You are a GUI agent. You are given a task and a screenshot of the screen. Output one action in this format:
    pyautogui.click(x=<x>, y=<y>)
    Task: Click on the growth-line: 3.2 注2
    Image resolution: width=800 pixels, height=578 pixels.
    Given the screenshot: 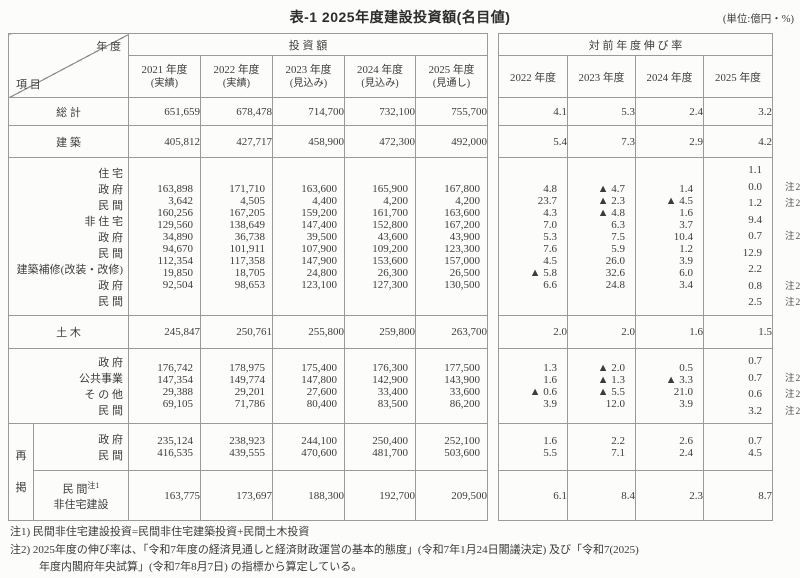 What is the action you would take?
    pyautogui.click(x=752, y=411)
    